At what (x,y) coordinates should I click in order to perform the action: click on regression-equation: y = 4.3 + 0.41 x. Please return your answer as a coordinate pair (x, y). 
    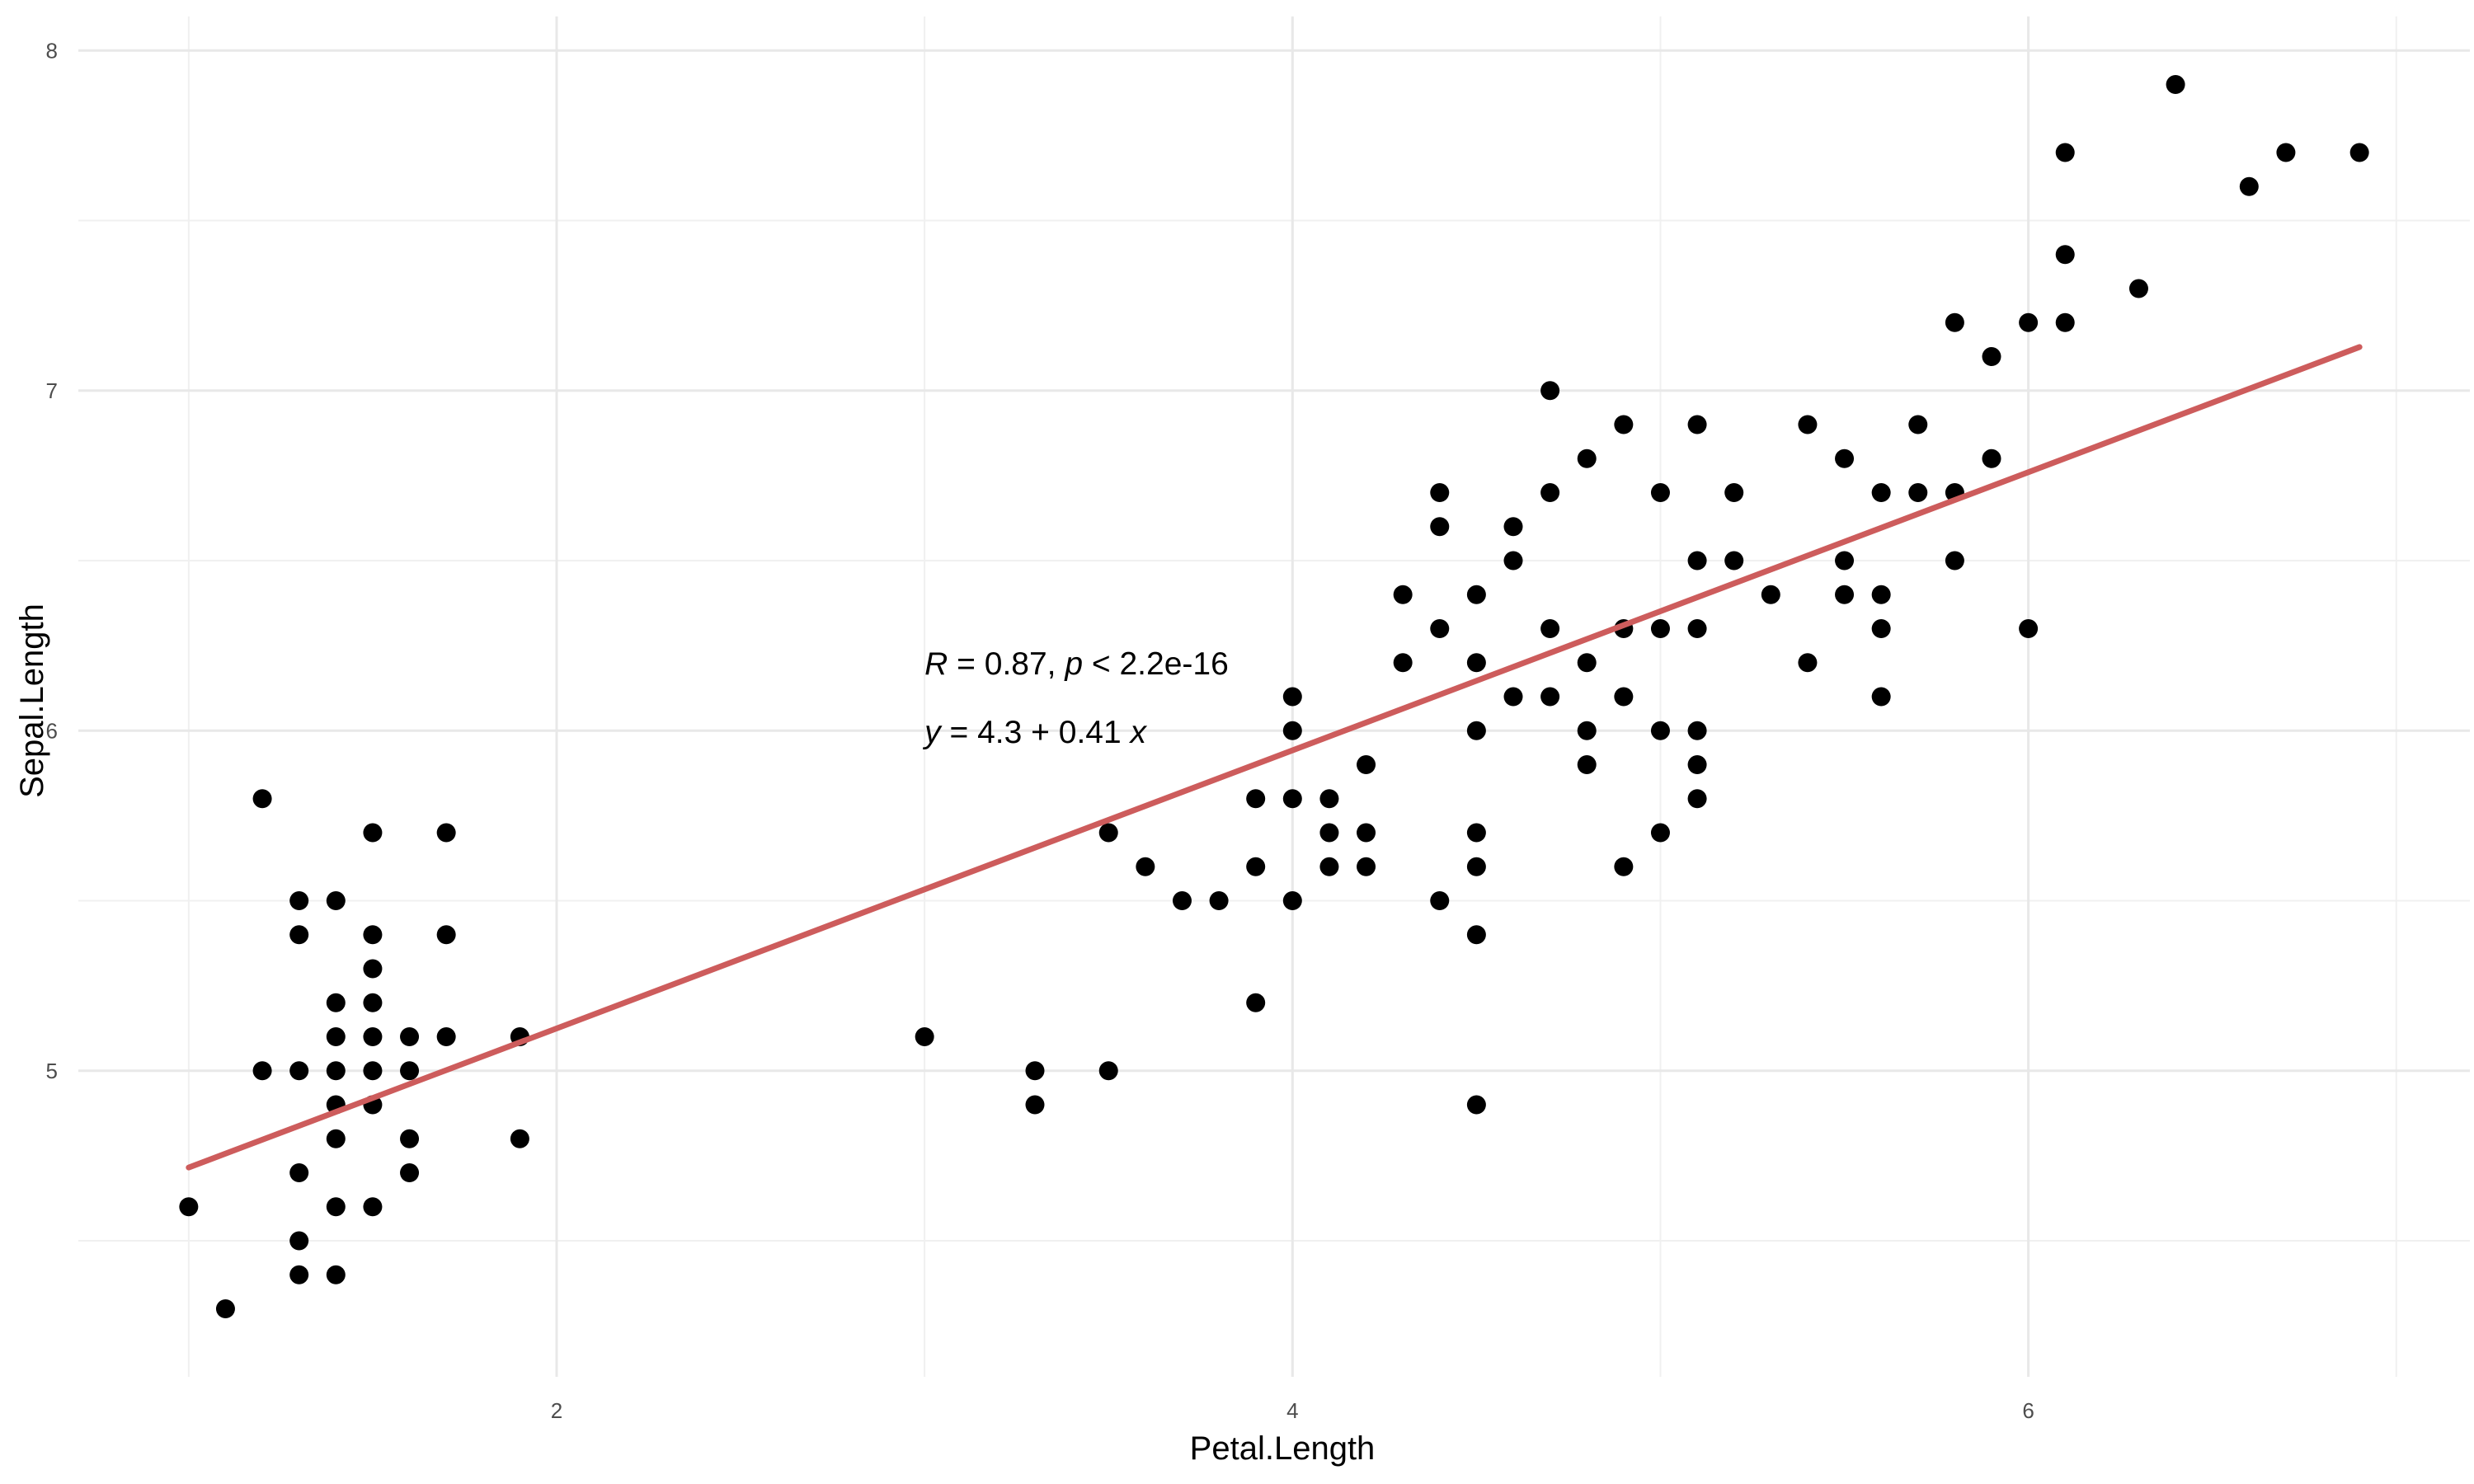
    Looking at the image, I should click on (1034, 732).